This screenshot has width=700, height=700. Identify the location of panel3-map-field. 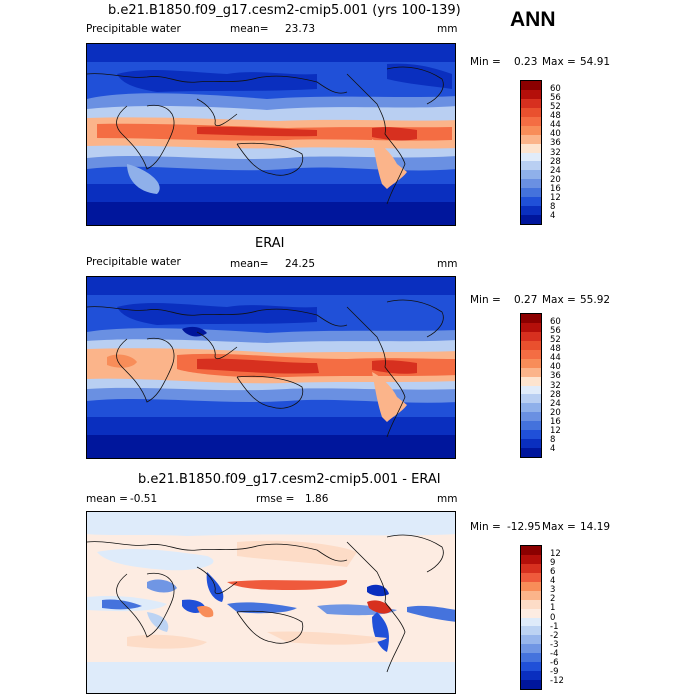
(271, 602).